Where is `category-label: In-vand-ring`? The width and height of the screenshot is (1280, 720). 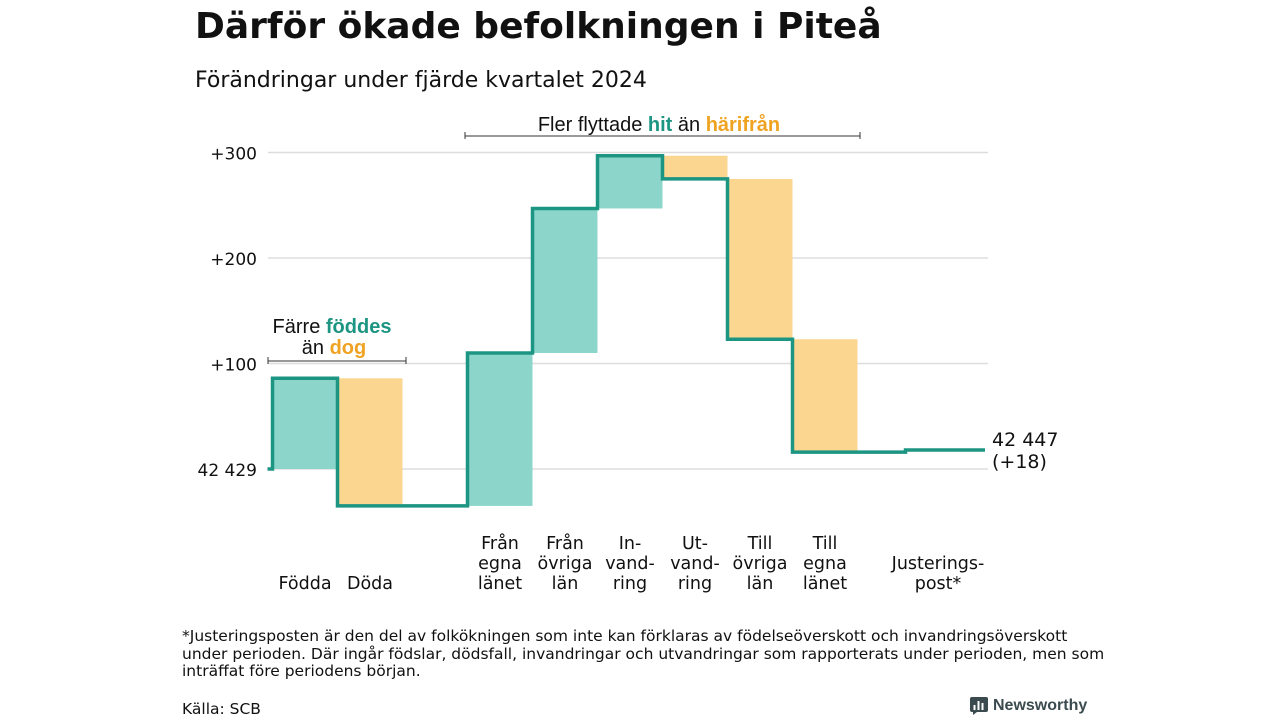
category-label: In-vand-ring is located at coordinates (630, 564).